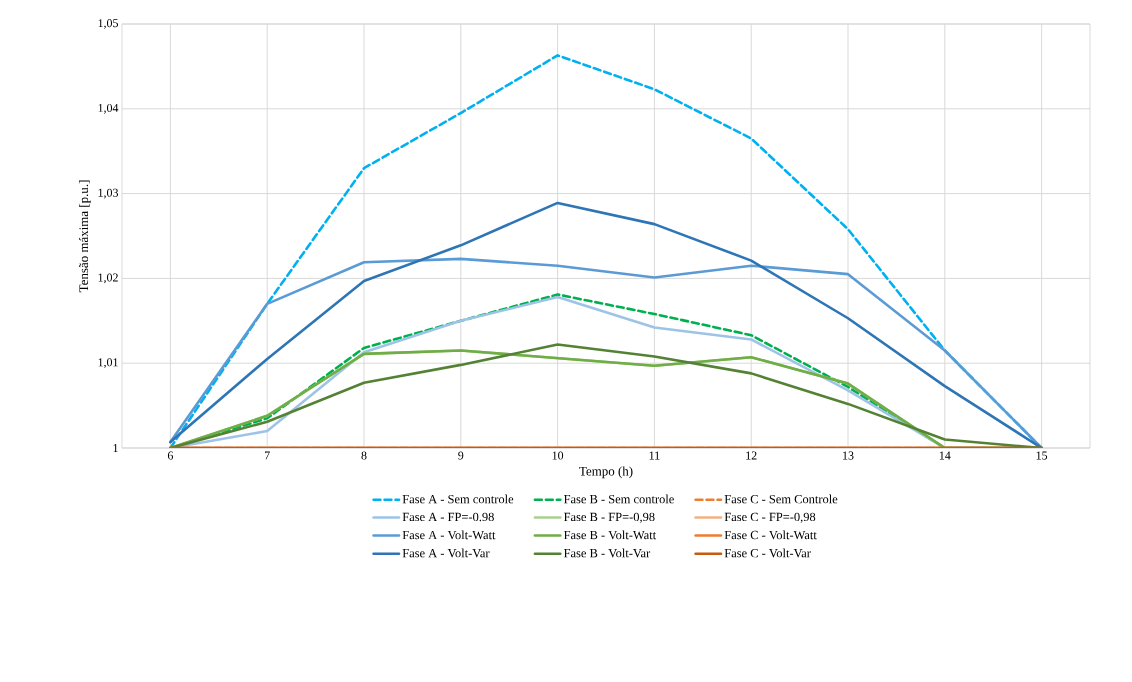 This screenshot has height=682, width=1132. What do you see at coordinates (115, 448) in the screenshot?
I see `y-tick-label: 1` at bounding box center [115, 448].